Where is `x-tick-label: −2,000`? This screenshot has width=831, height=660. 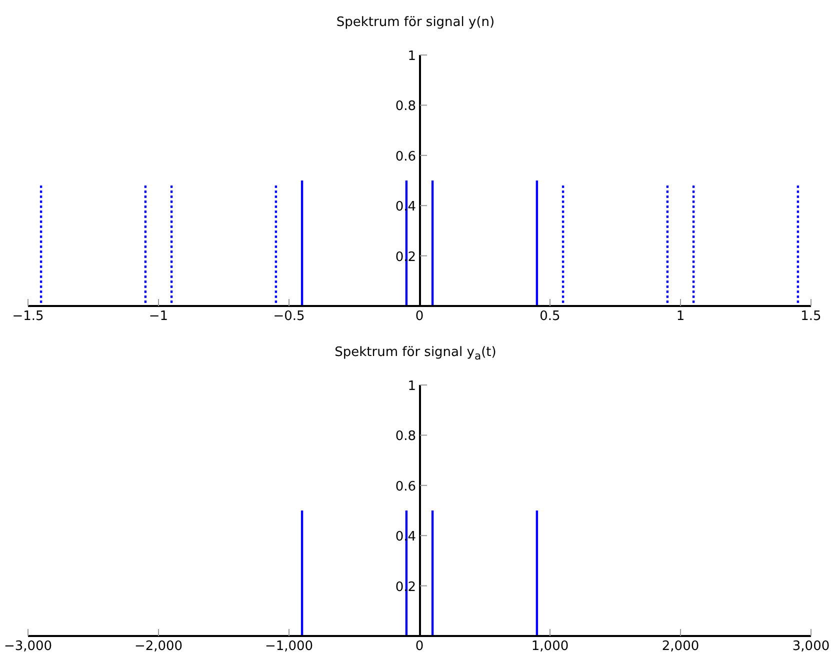 x-tick-label: −2,000 is located at coordinates (158, 646).